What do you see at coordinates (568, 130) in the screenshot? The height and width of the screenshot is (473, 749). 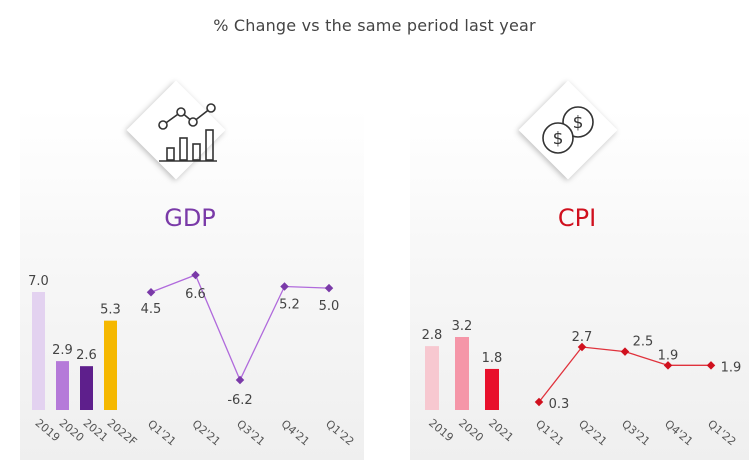 I see `coins-dollar-icon: $ $` at bounding box center [568, 130].